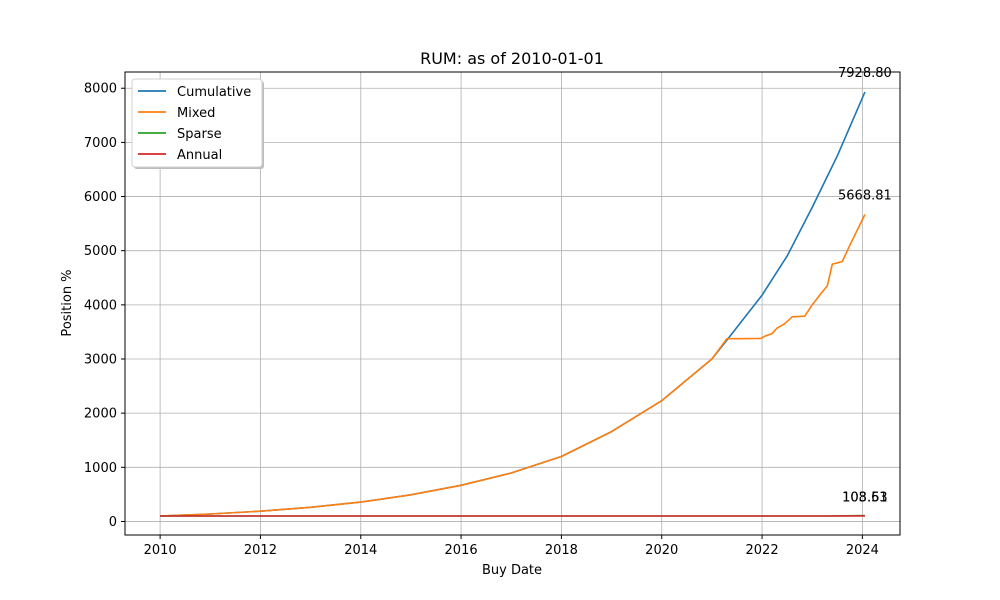 The height and width of the screenshot is (600, 1000). Describe the element at coordinates (260, 550) in the screenshot. I see `x-tick-label: 2012` at that location.